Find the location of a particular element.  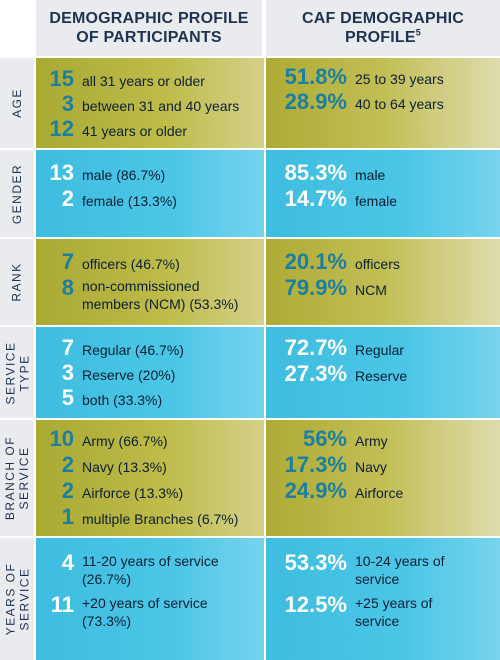

list-item: 3 Reserve (20%) is located at coordinates (109, 372).